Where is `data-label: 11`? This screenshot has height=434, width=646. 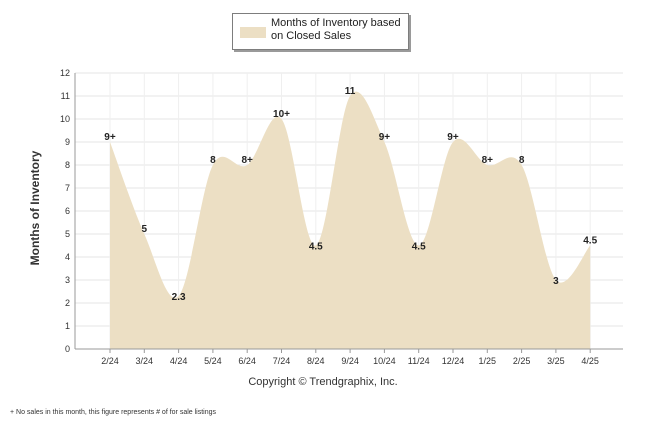 data-label: 11 is located at coordinates (350, 91).